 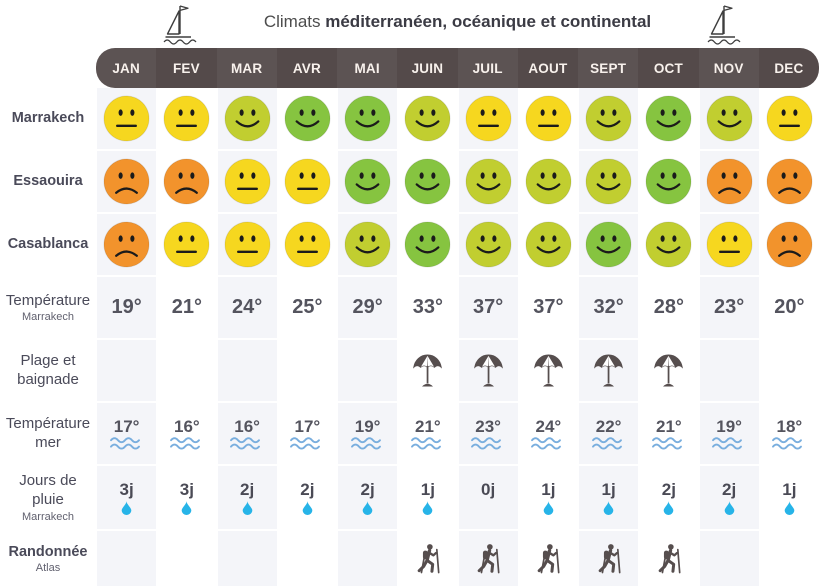 What do you see at coordinates (48, 559) in the screenshot?
I see `row-label: Randonnée Atlas` at bounding box center [48, 559].